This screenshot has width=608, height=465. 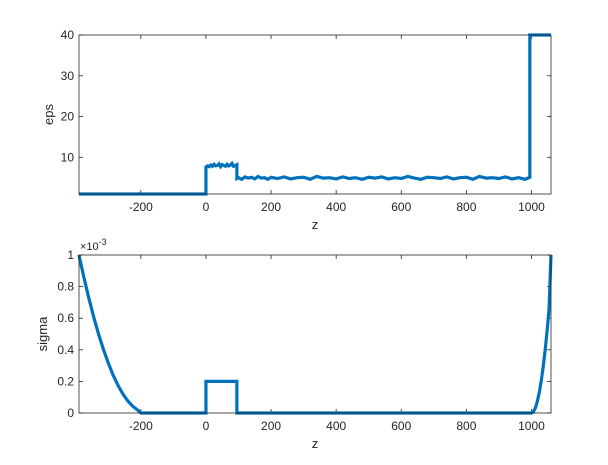 I want to click on sigma-x-tick-label: 200, so click(x=271, y=426).